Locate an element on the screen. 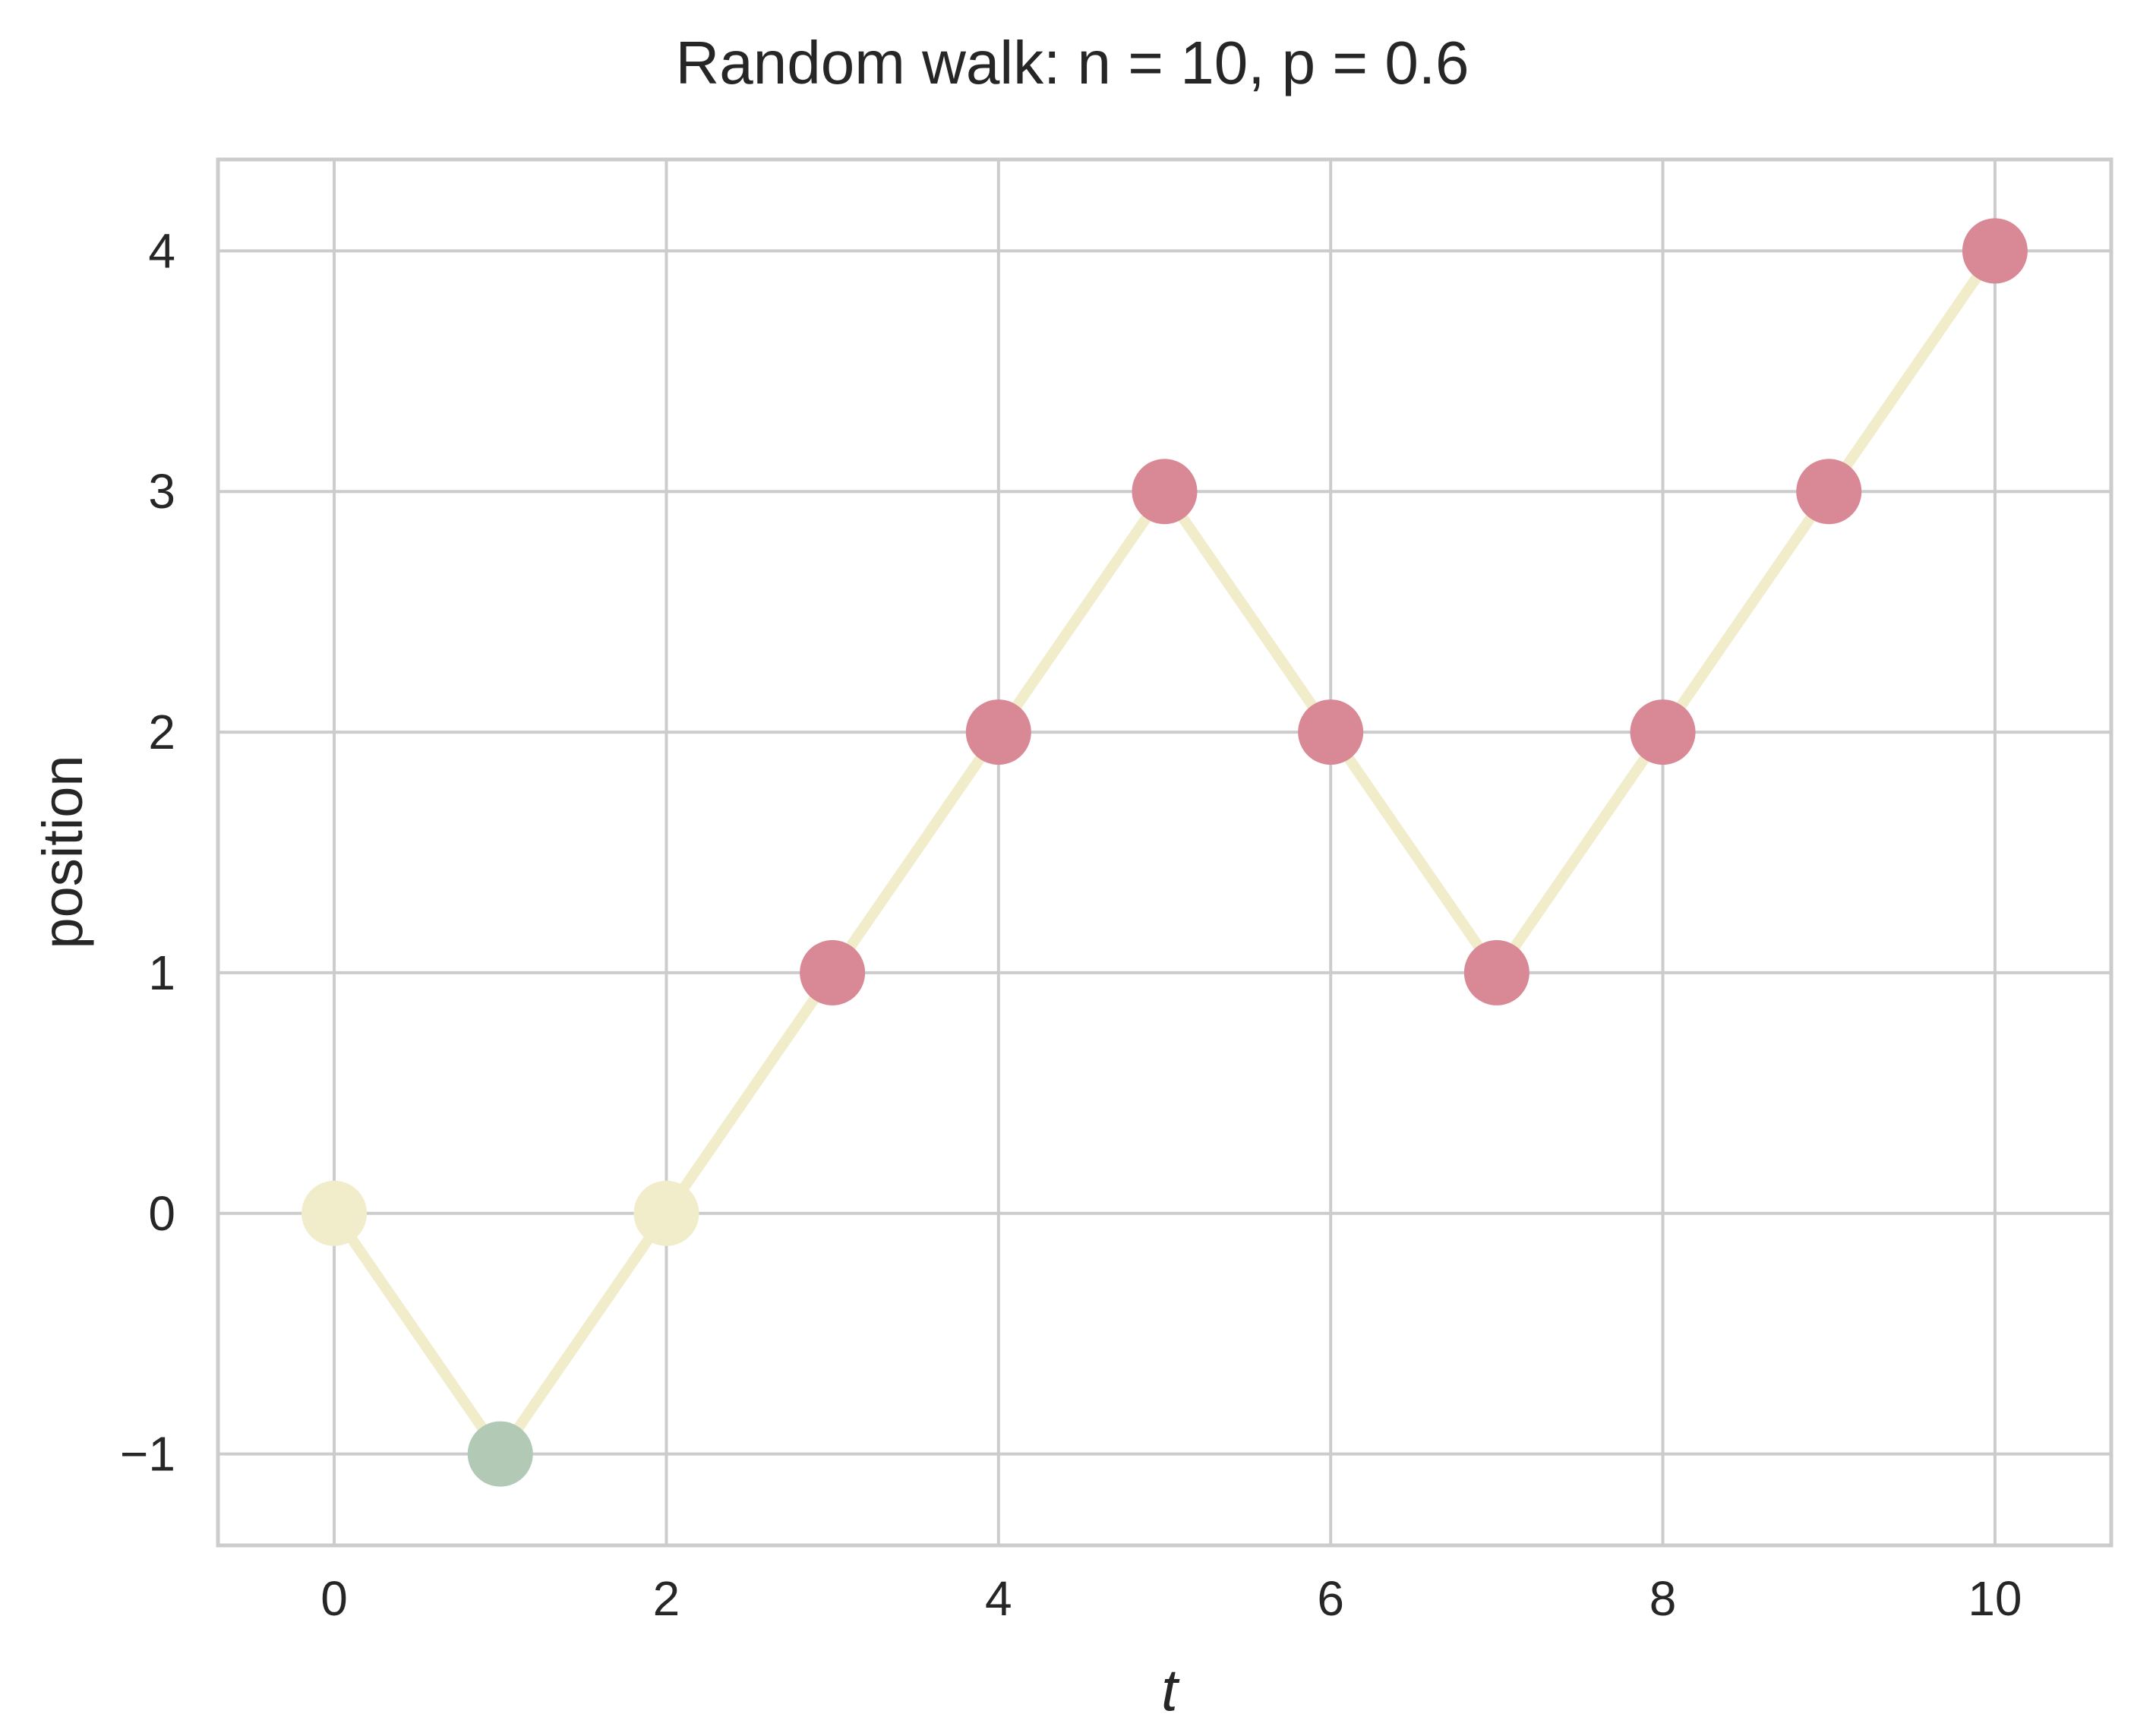  x-tick-labels: 0 2 4 6 8 10 is located at coordinates (1171, 1599).